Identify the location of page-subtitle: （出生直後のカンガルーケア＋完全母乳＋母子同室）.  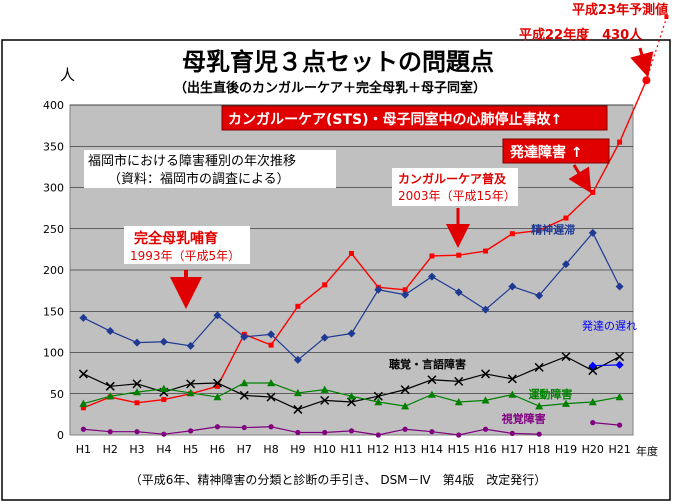
(330, 88).